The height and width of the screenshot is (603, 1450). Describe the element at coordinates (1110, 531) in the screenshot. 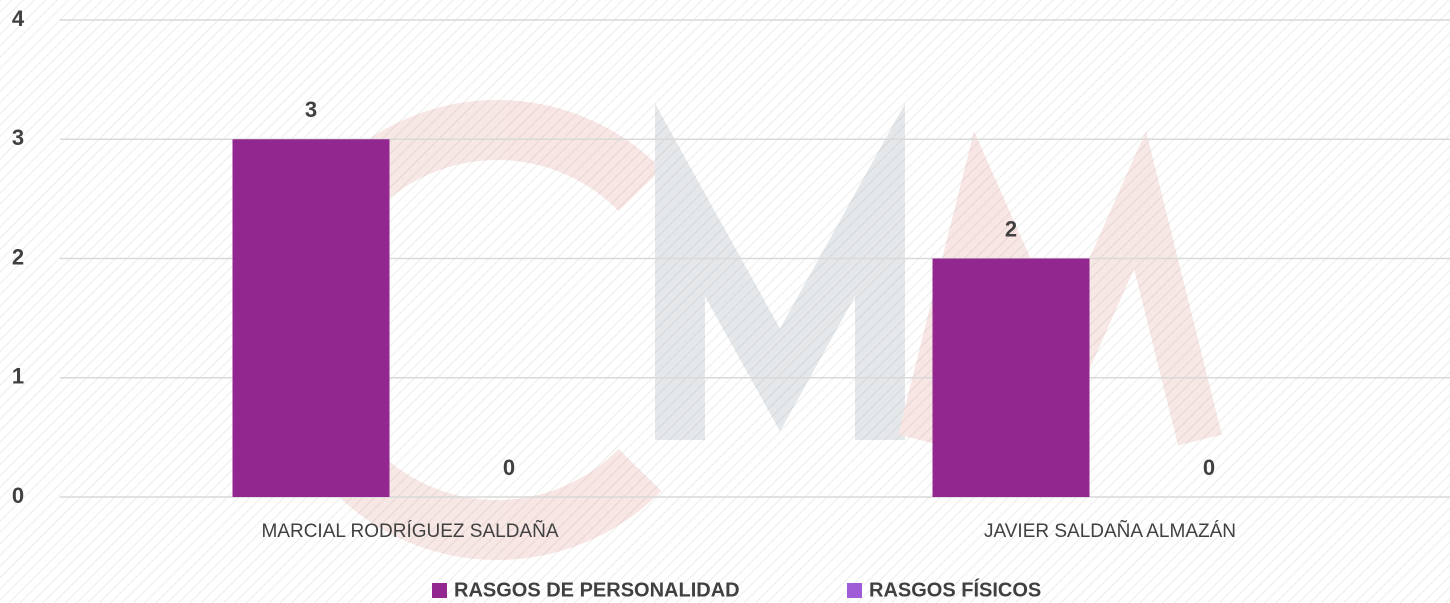

I see `x-tick-label: JAVIER SALDAÑA ALMAZÁN` at that location.